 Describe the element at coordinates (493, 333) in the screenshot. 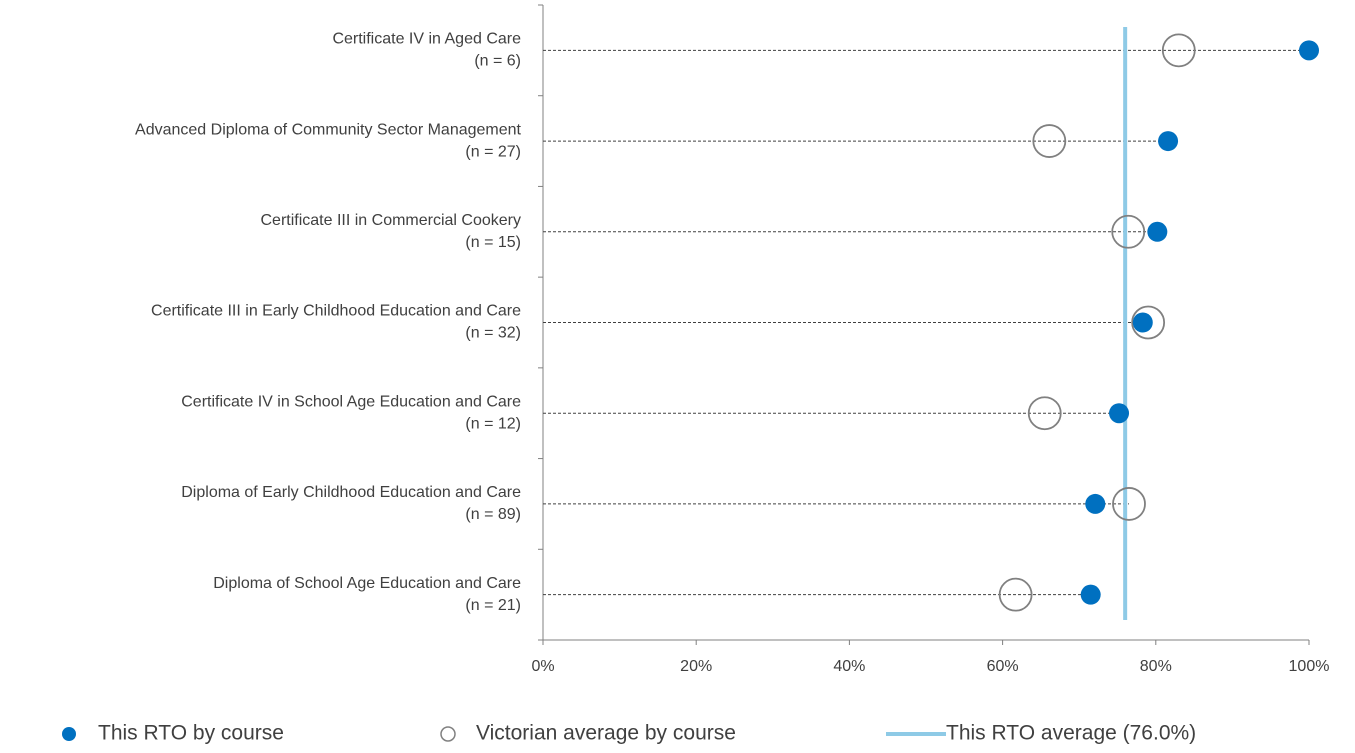

I see `category-count: (n = 32)` at that location.